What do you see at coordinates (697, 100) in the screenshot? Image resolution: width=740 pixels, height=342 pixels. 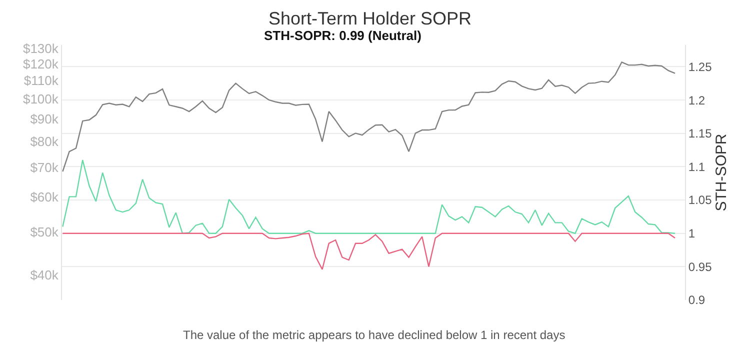 I see `y2-tick-label: 1.2` at bounding box center [697, 100].